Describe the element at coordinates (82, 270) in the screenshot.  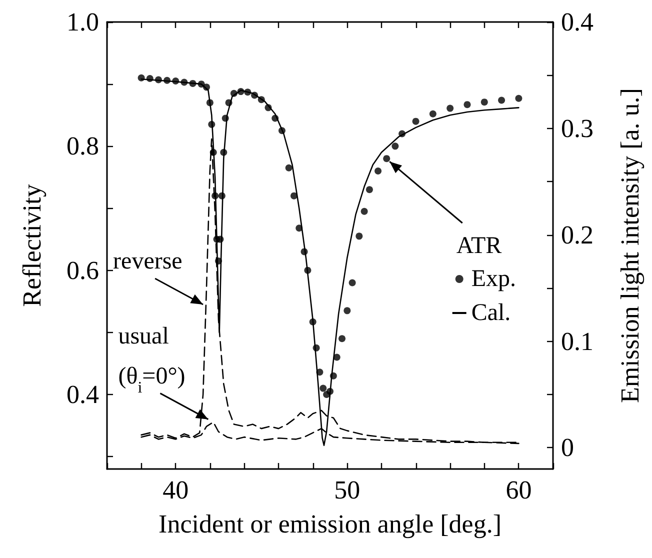
I see `y-tick-label: 0.6` at that location.